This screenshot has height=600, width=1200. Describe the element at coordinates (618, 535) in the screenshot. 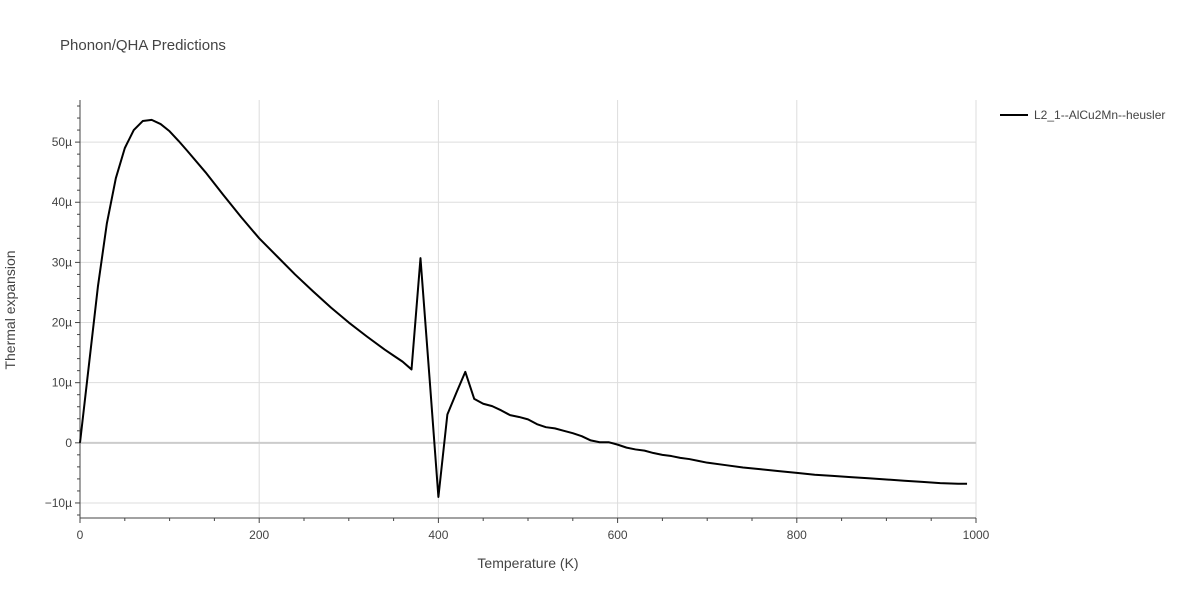

I see `x-tick-label: 600` at that location.